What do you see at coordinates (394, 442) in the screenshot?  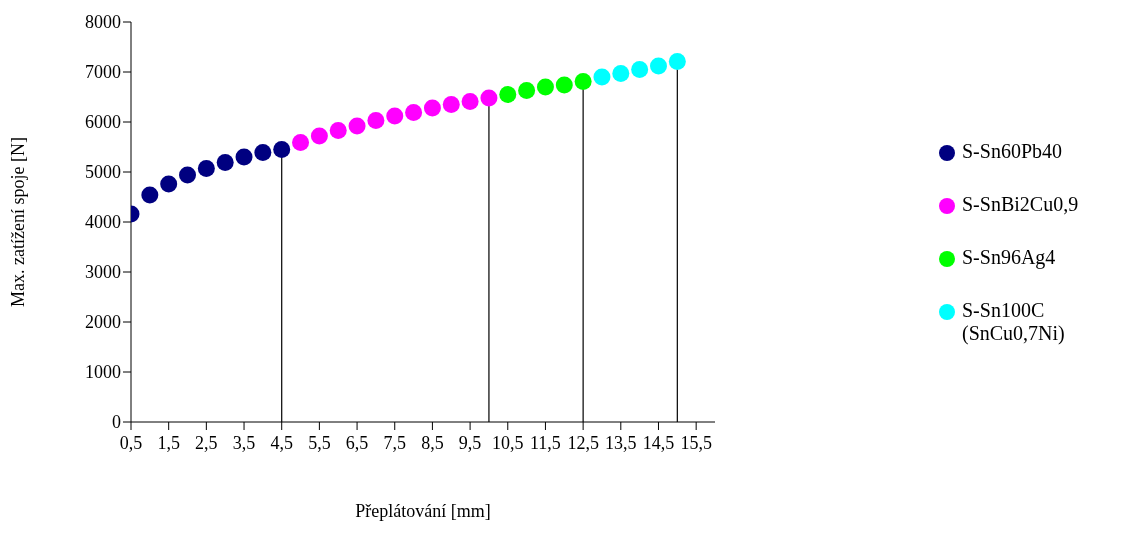 I see `x-tick-label: 7,5` at bounding box center [394, 442].